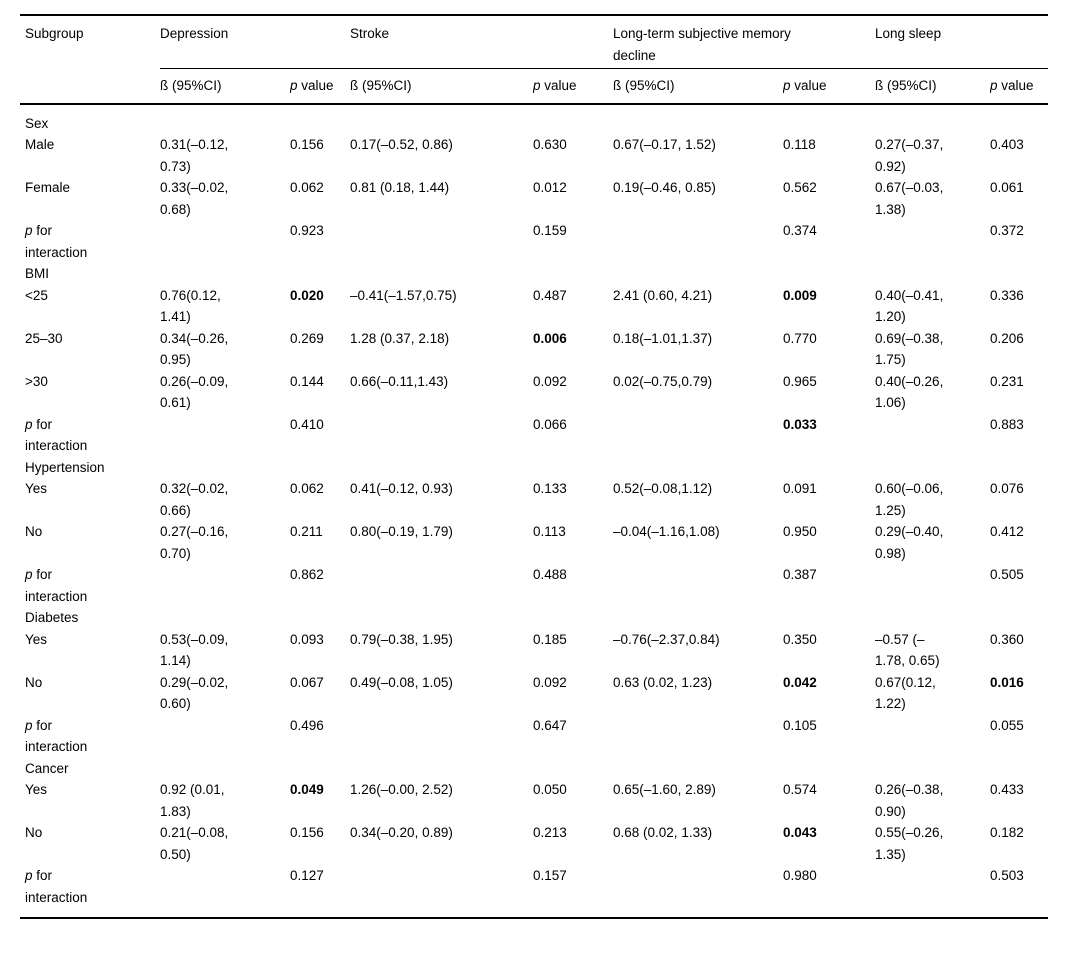  I want to click on beta-cell: 0.40(–0.26, 1.06), so click(909, 392).